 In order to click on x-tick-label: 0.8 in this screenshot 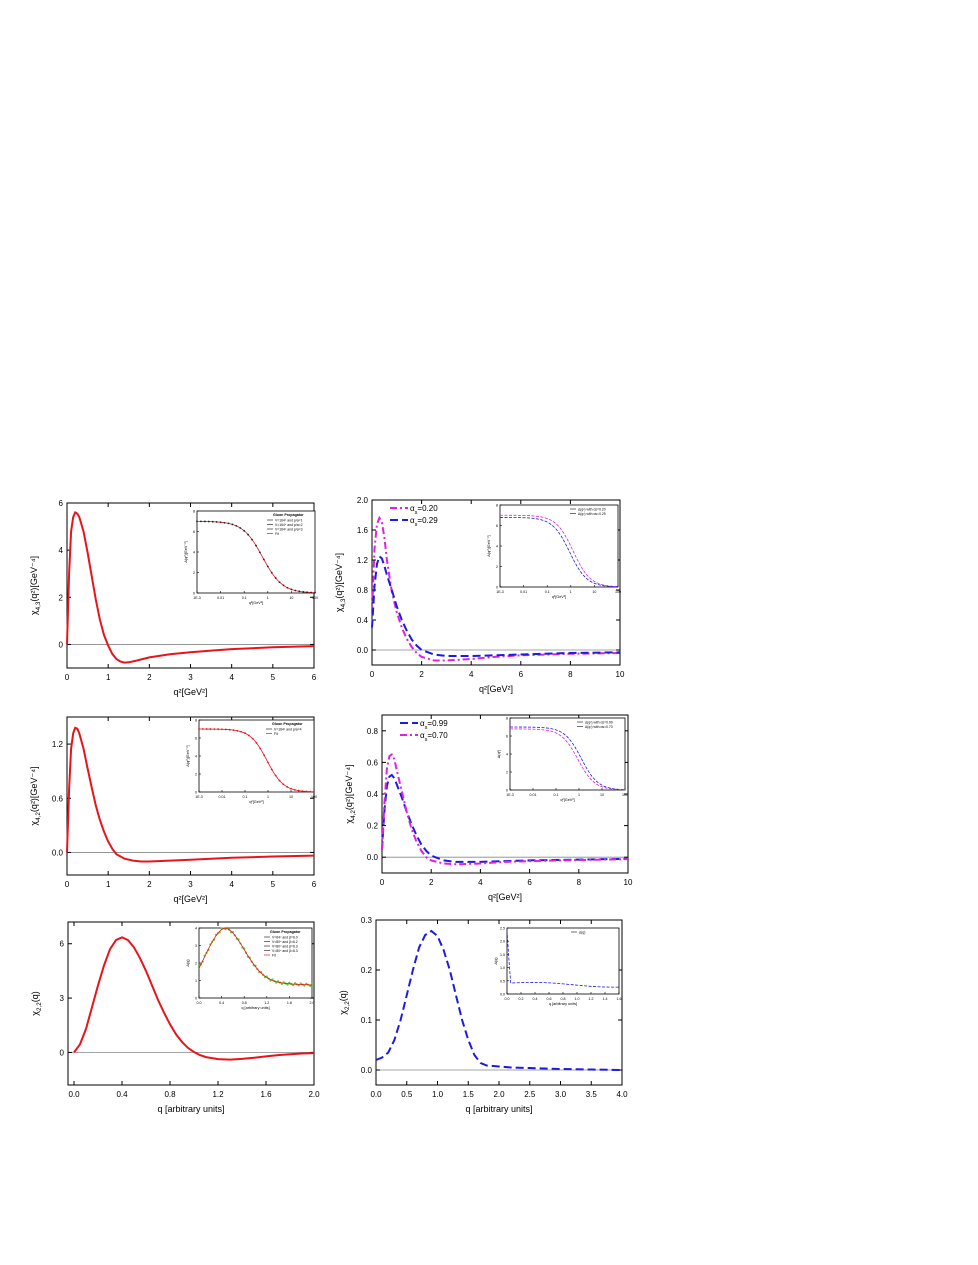, I will do `click(170, 1094)`.